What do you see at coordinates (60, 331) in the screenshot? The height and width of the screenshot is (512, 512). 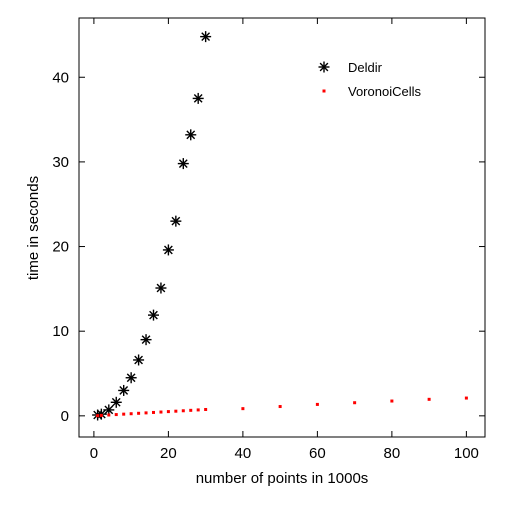 I see `y-tick-label: 10` at bounding box center [60, 331].